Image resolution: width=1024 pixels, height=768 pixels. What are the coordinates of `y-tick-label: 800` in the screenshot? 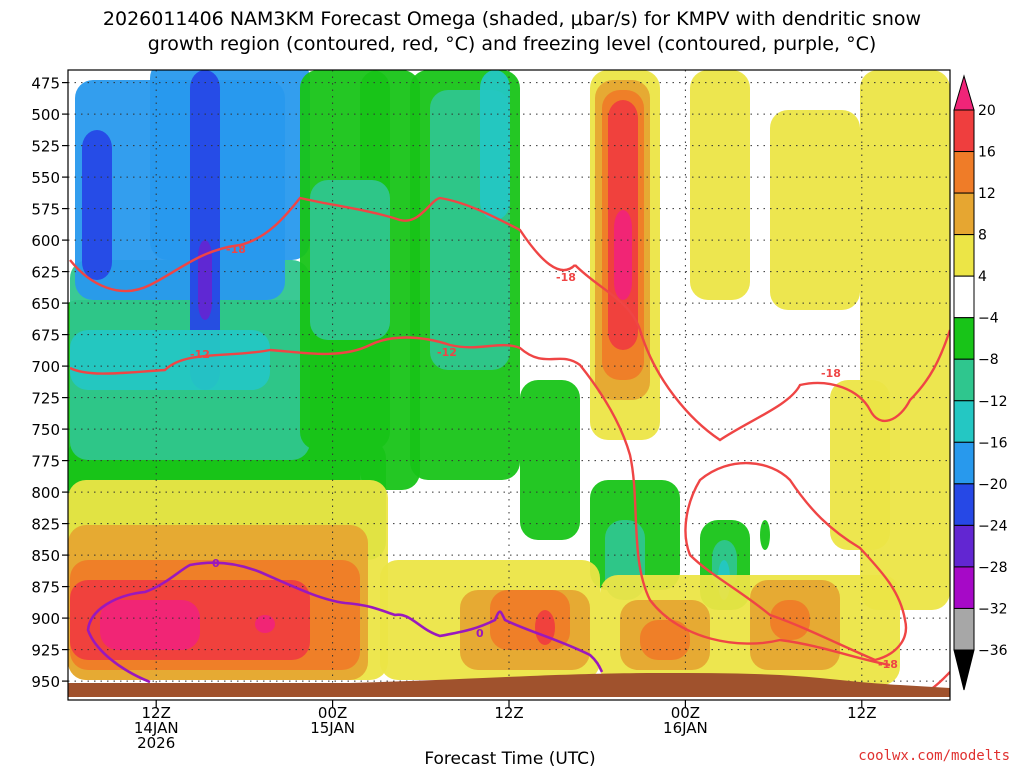 It's located at (45, 493).